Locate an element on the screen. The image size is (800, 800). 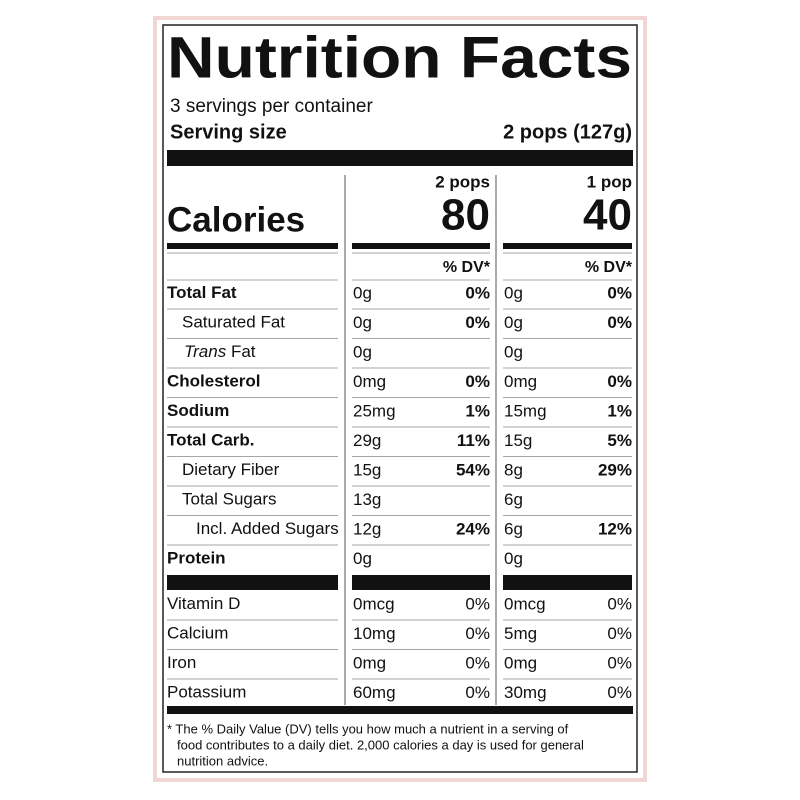
nutrient-name: Trans Fat is located at coordinates (220, 351).